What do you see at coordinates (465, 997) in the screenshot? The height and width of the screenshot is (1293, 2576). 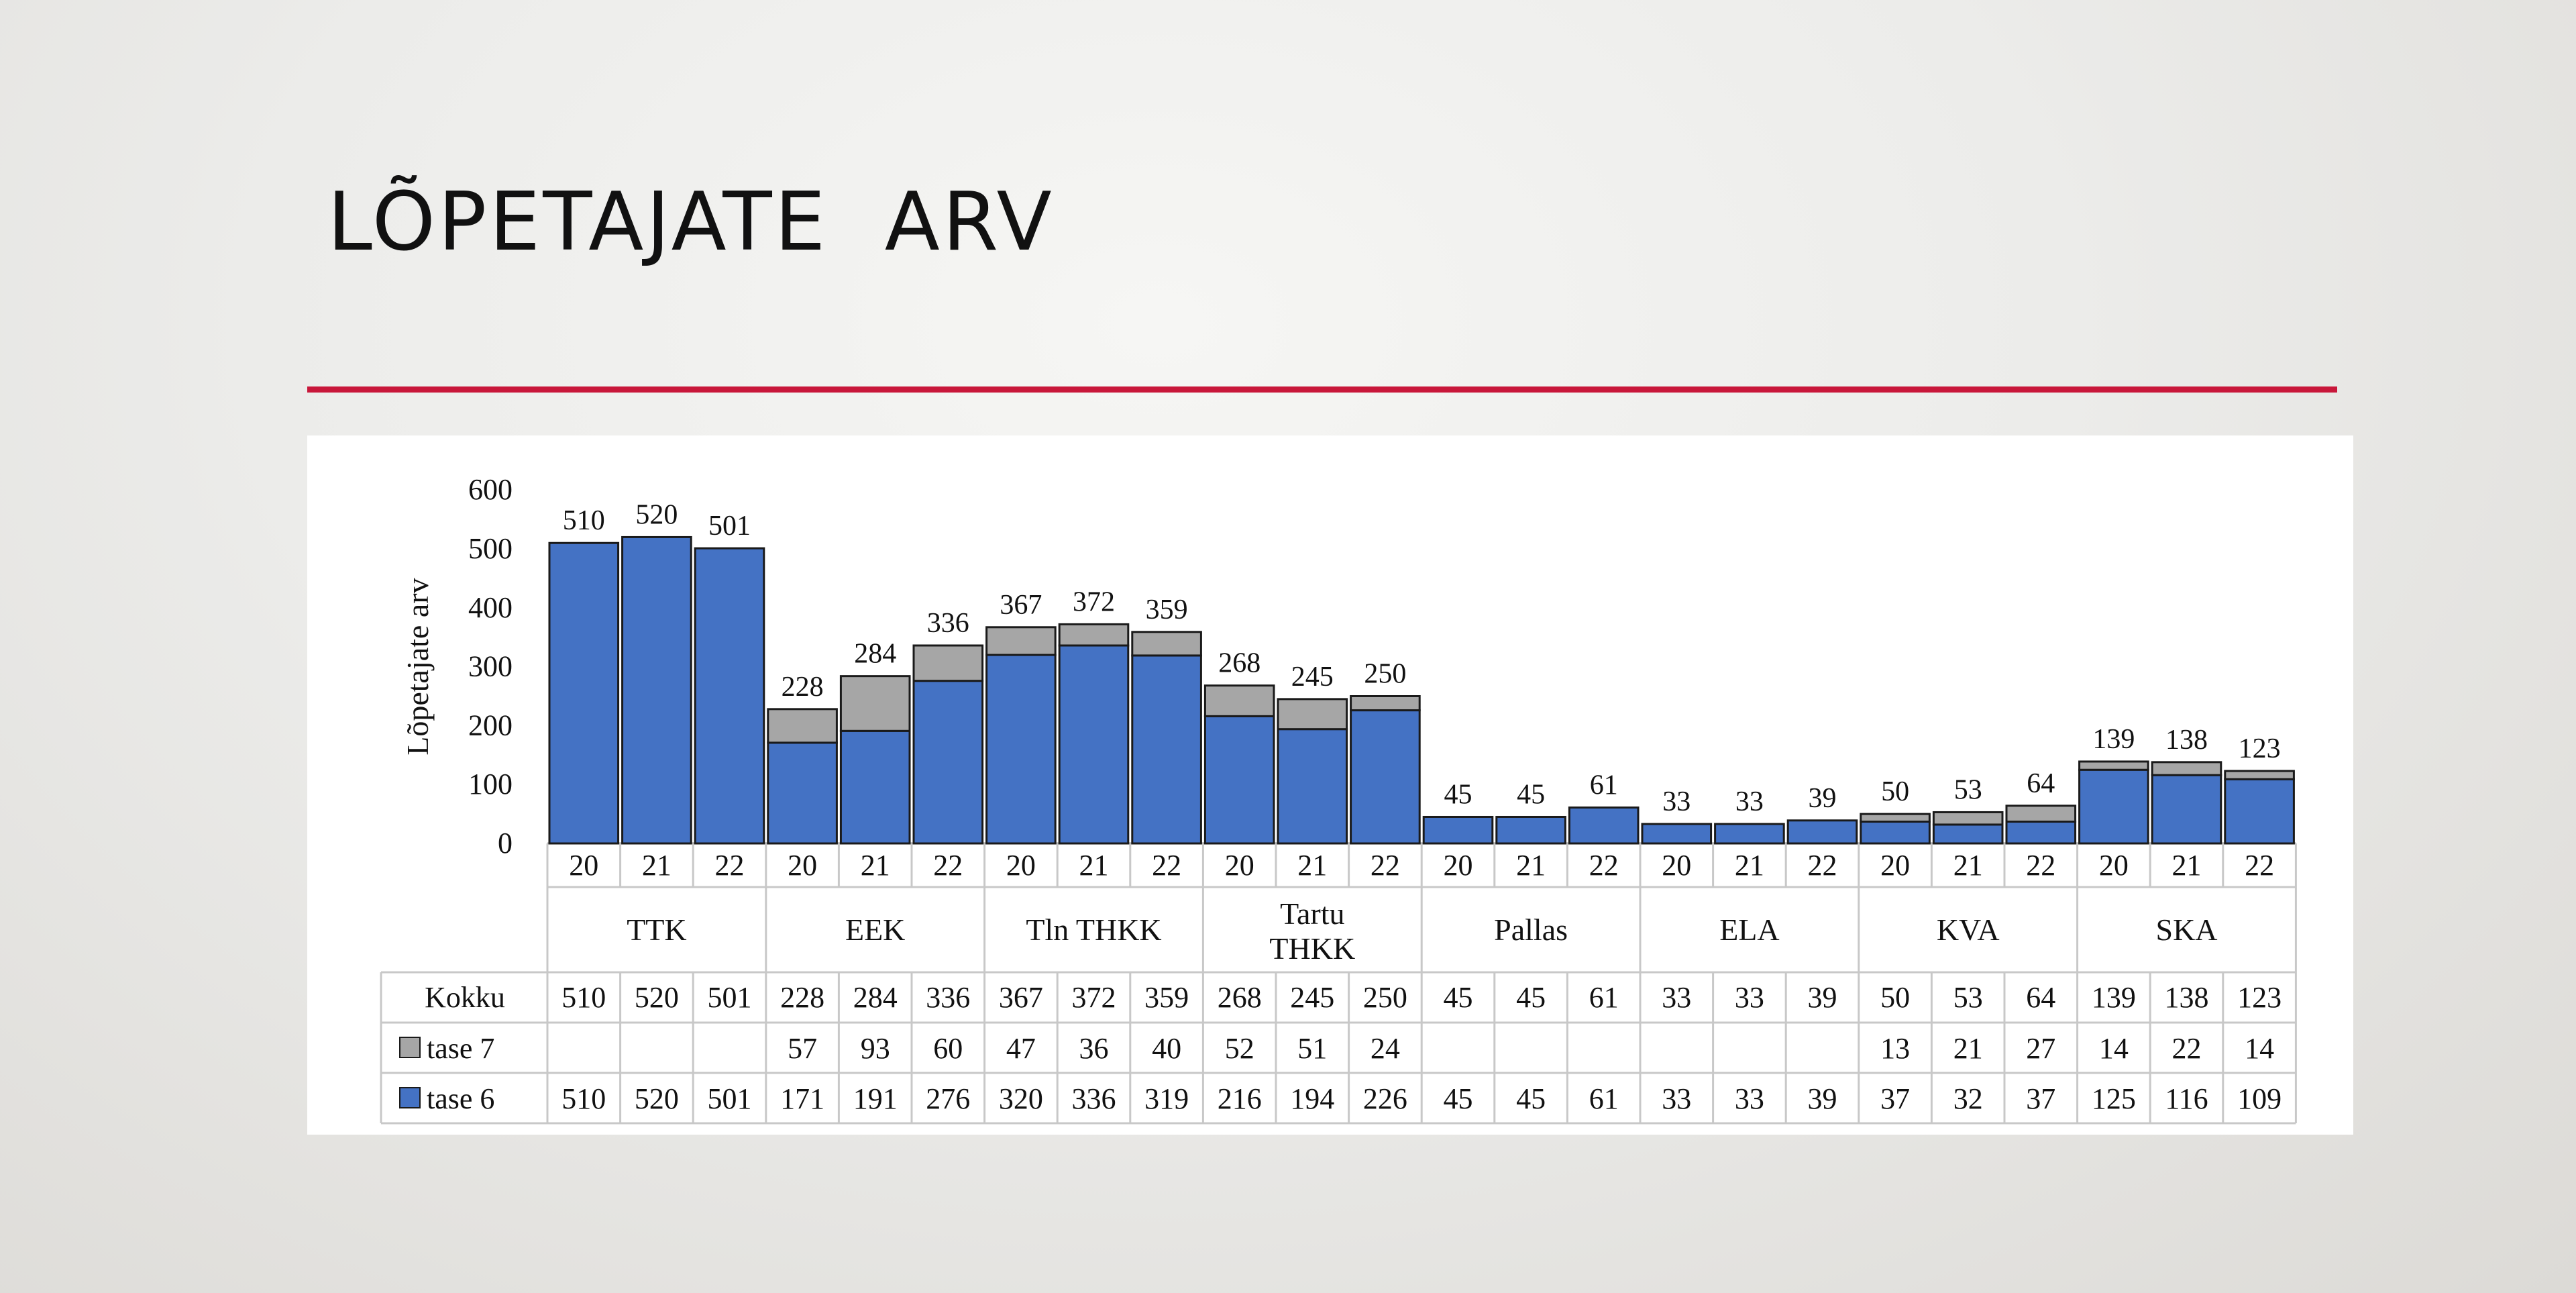 I see `row-label-kokku: Kokku` at bounding box center [465, 997].